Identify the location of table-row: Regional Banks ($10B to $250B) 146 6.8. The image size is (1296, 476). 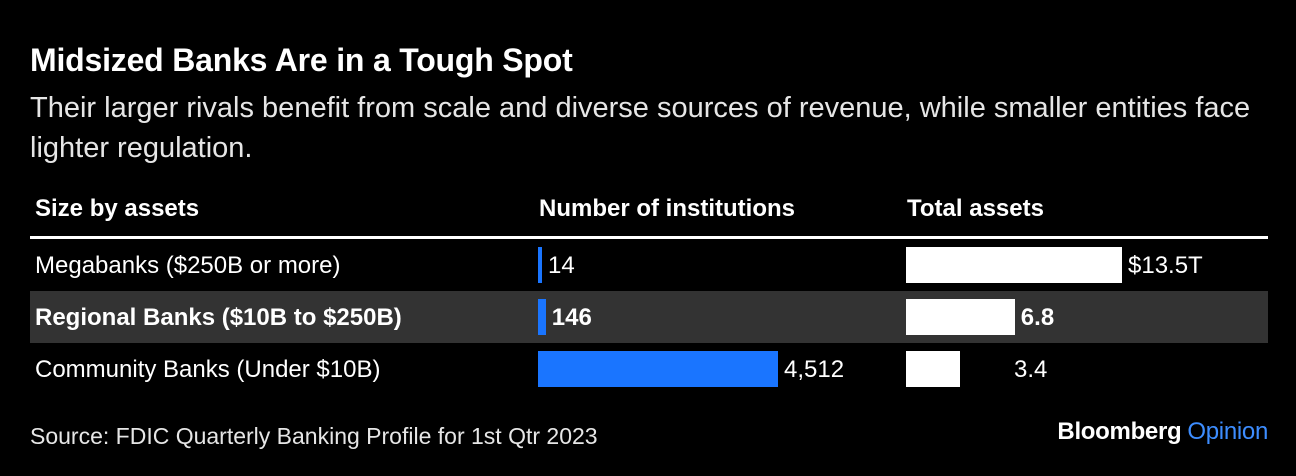
(649, 317).